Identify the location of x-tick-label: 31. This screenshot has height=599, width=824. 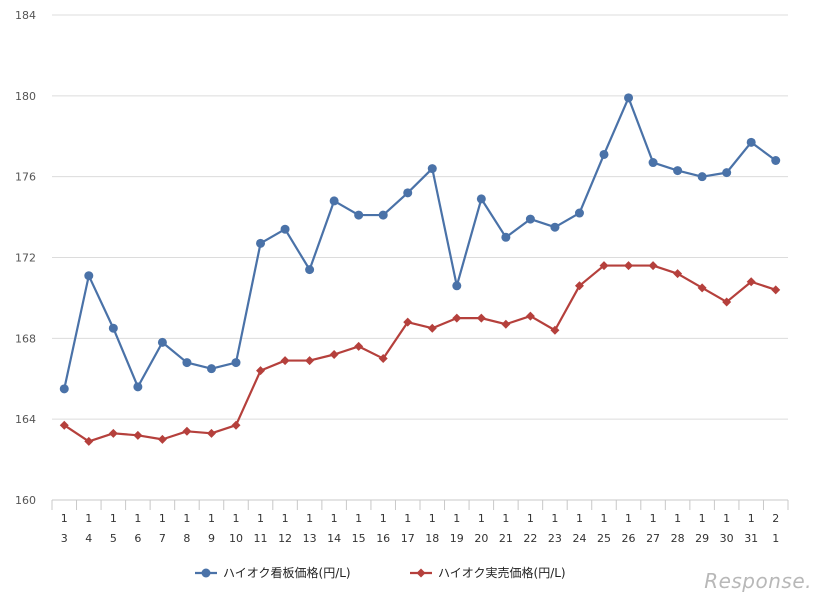
(751, 538).